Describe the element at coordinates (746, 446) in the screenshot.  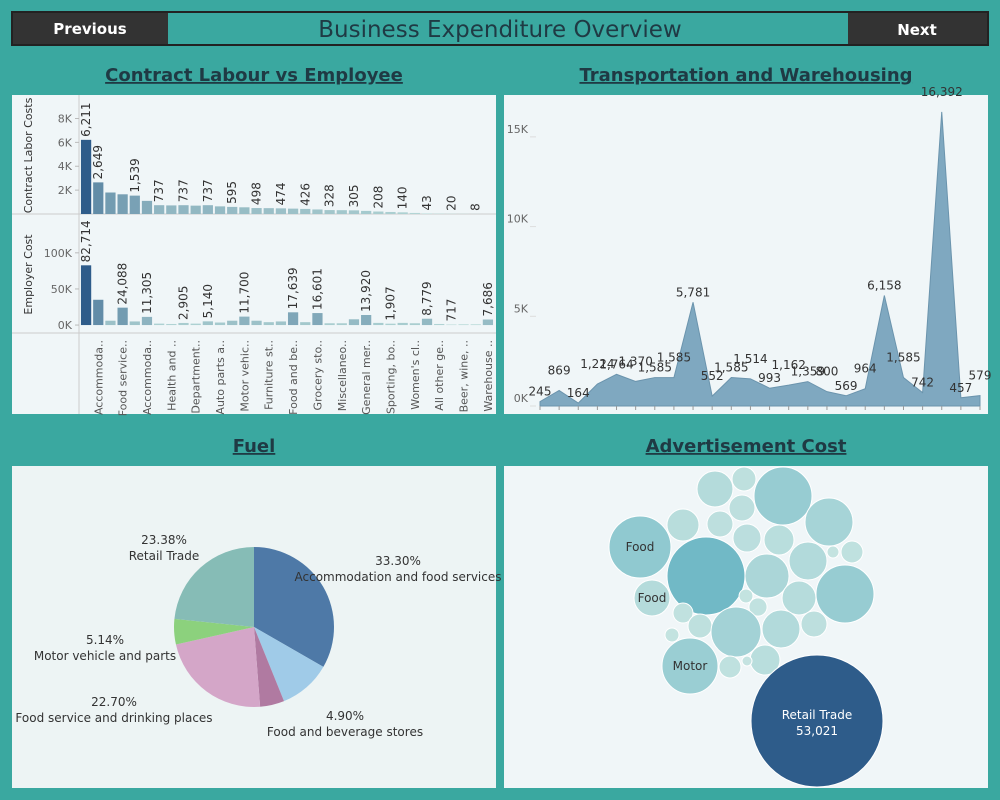
I see `panel-title: Advertisement Cost` at that location.